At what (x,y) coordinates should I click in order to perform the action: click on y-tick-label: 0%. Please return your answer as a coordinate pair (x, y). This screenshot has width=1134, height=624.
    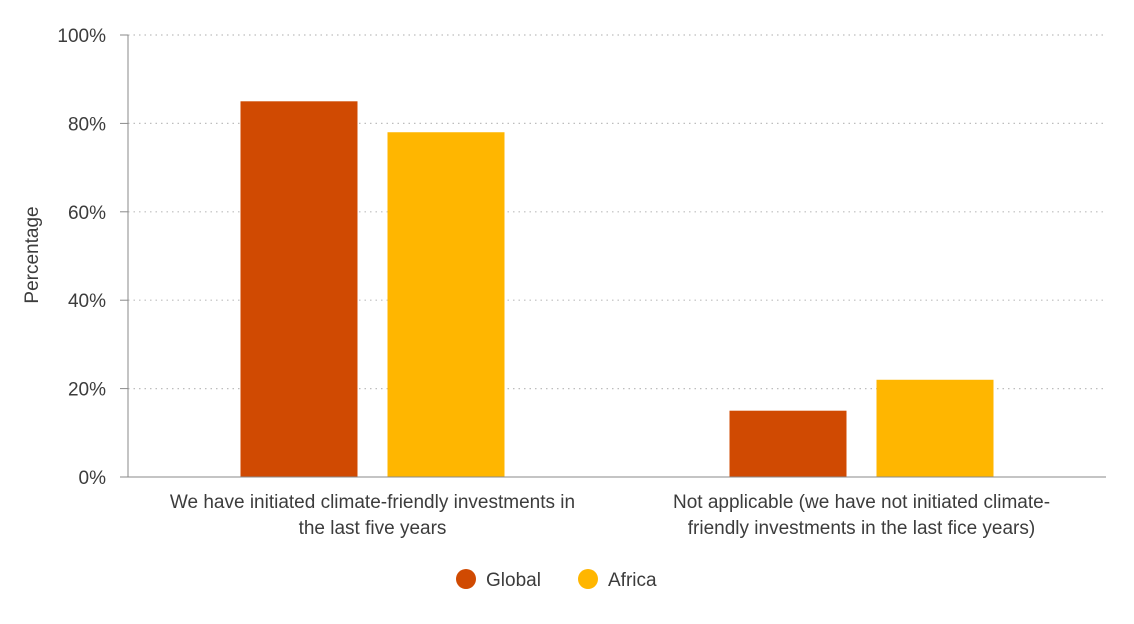
    Looking at the image, I should click on (93, 478).